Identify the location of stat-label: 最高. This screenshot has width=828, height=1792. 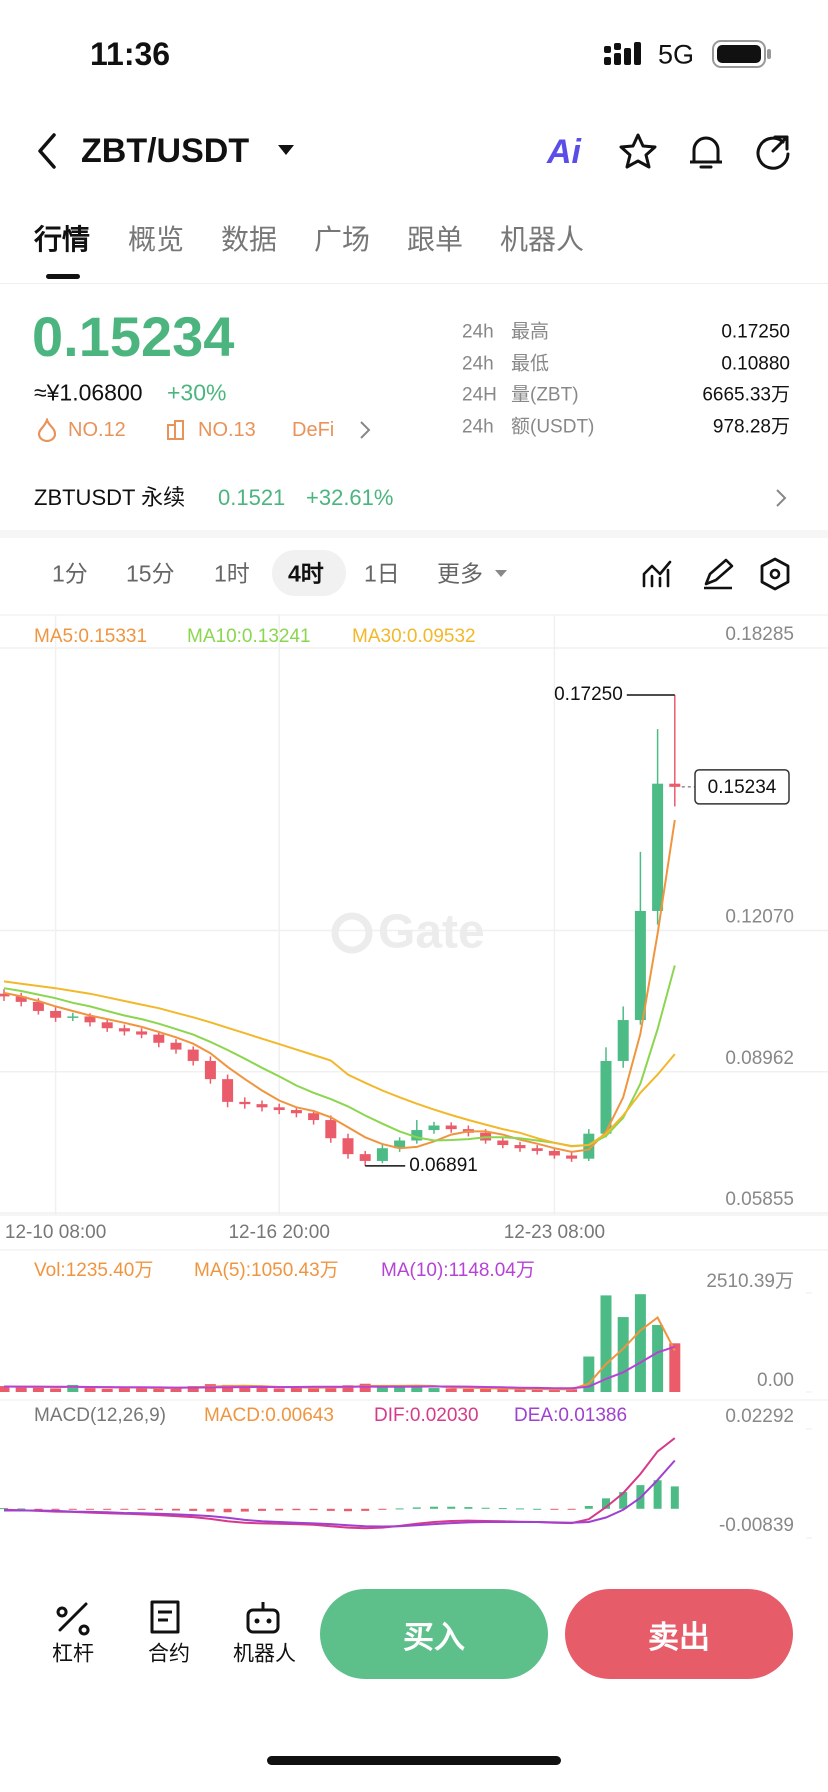
(530, 332).